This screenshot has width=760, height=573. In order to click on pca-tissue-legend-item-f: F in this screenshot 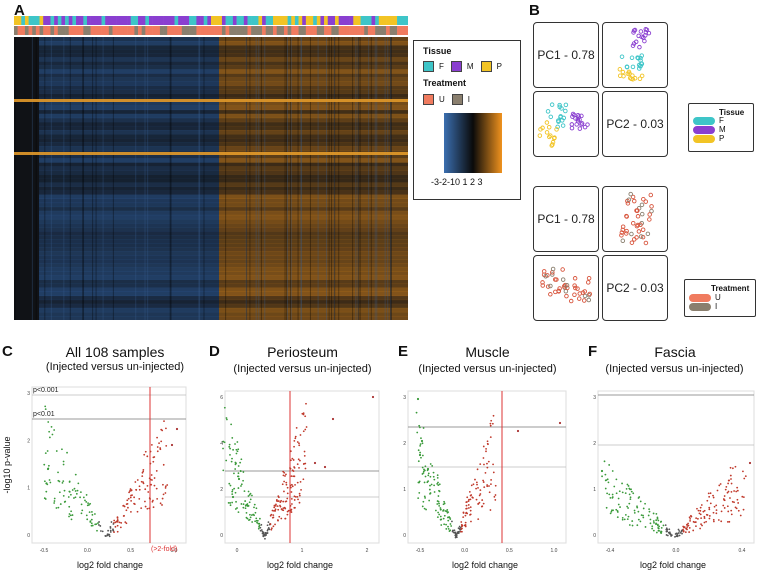, I will do `click(709, 120)`.